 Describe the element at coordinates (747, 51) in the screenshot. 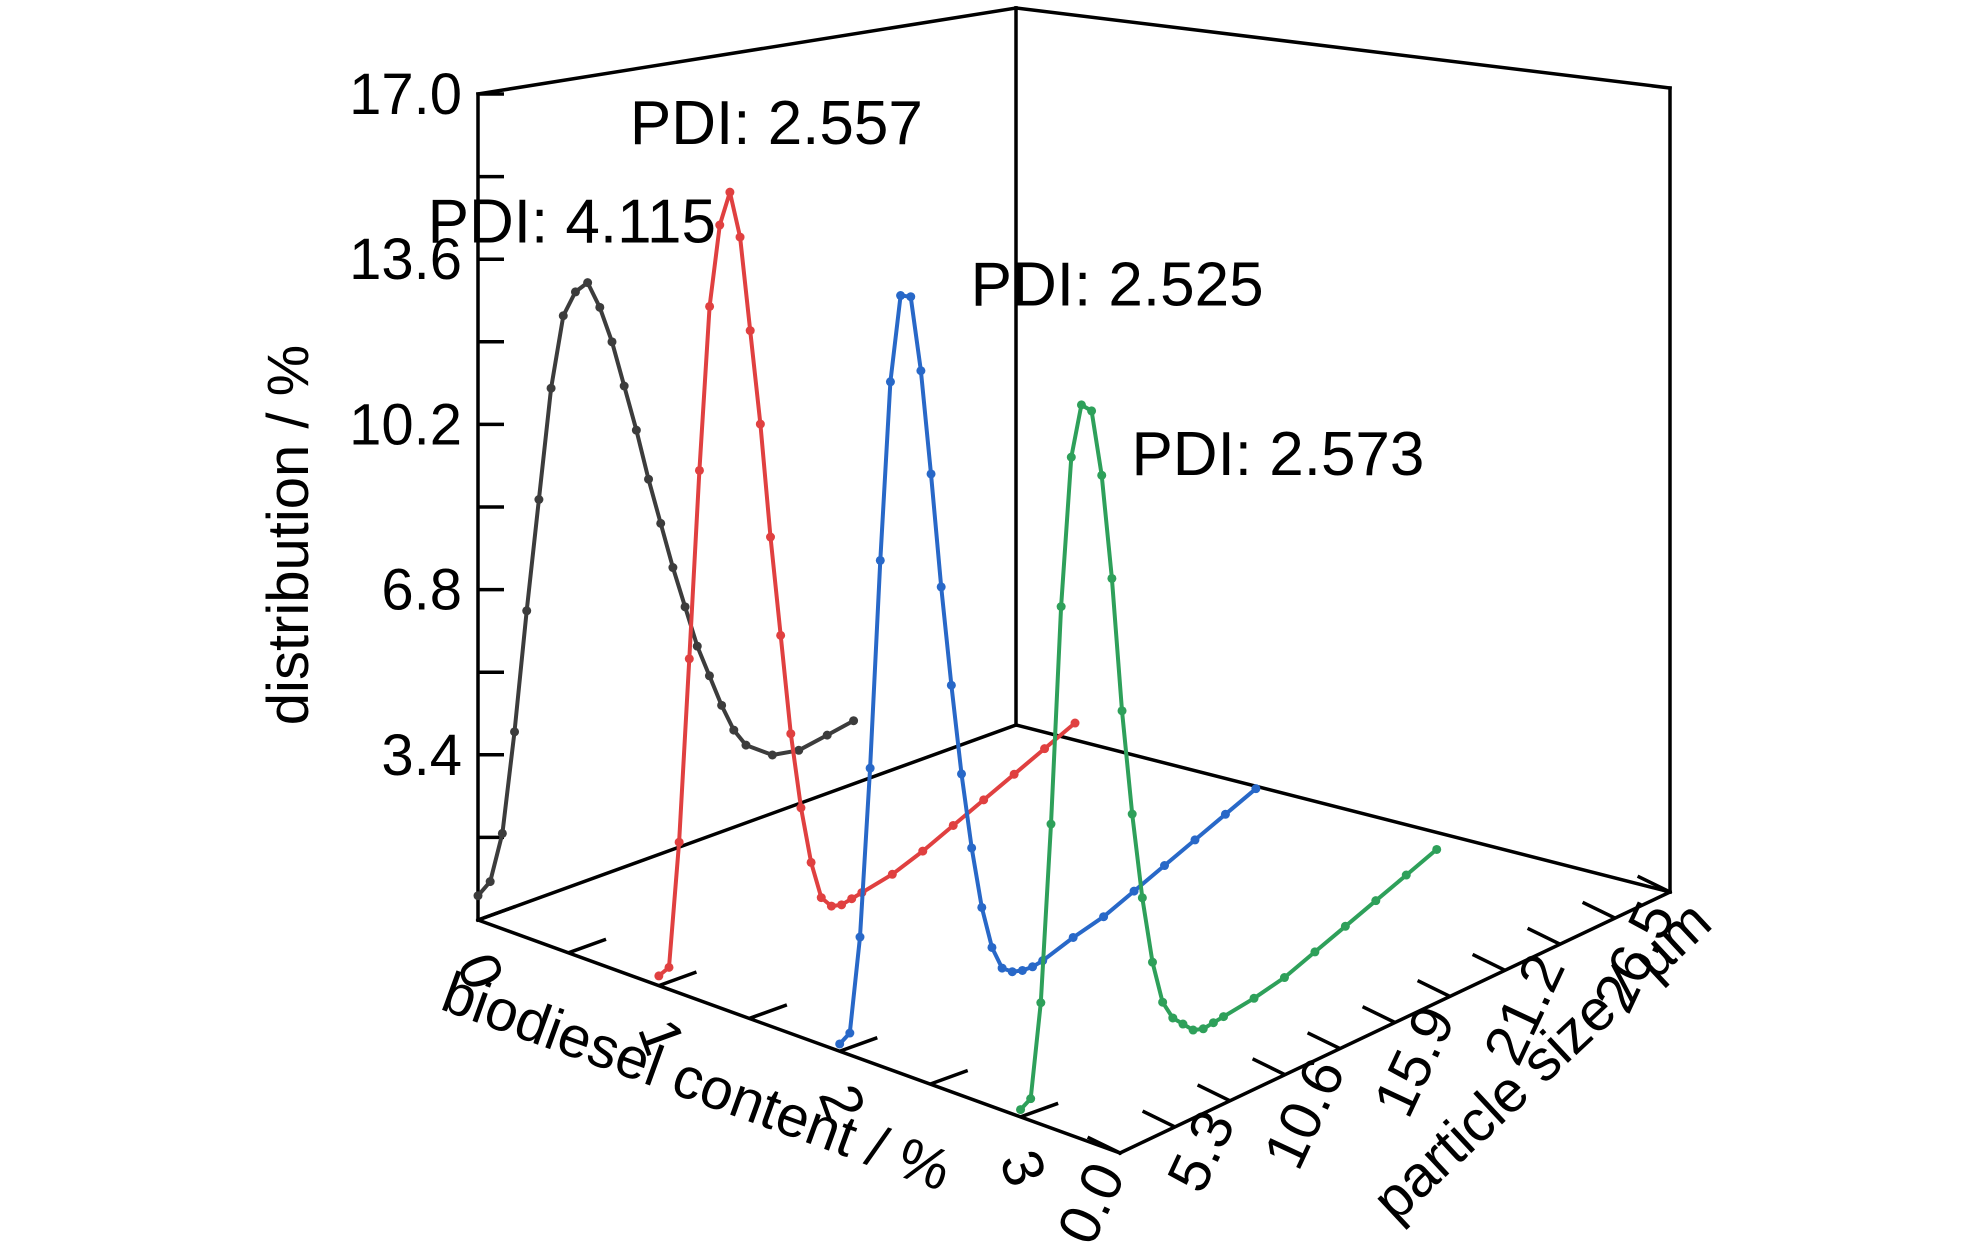

I see `top-left-edge` at that location.